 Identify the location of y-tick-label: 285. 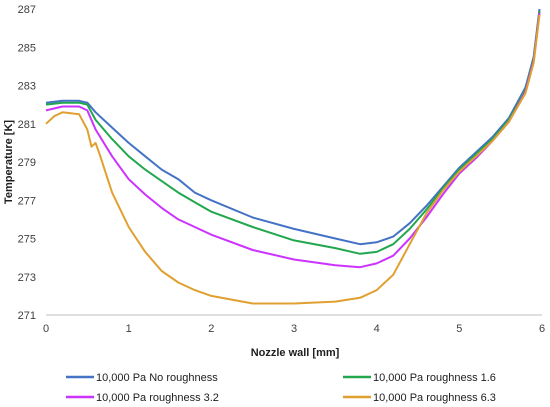
(27, 48).